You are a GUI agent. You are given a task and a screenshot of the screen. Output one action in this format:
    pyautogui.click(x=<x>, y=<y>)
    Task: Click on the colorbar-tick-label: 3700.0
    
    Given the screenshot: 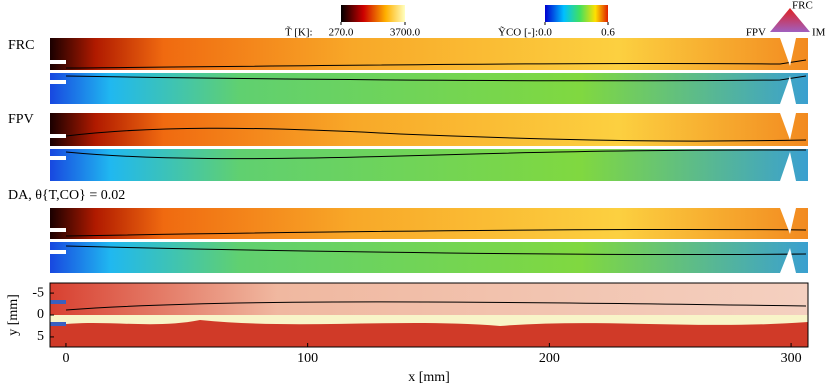 What is the action you would take?
    pyautogui.click(x=405, y=33)
    